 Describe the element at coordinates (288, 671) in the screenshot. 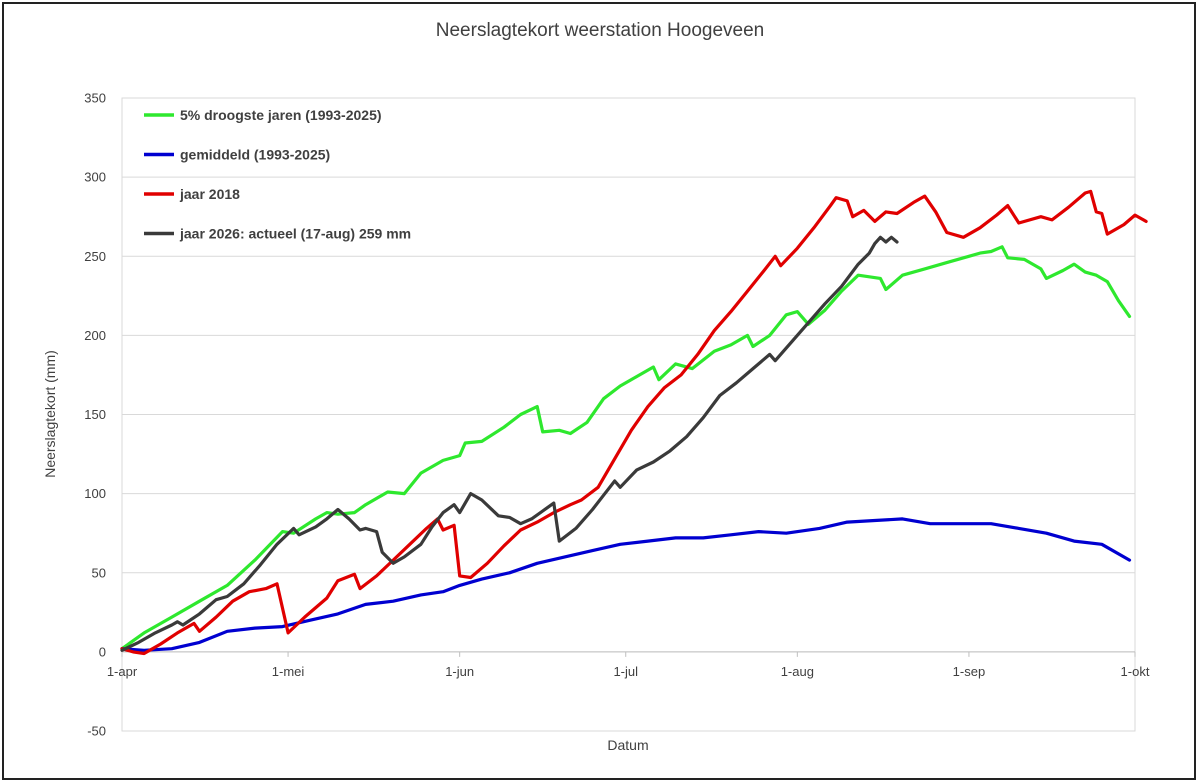

I see `x-tick-label: 1-mei` at that location.